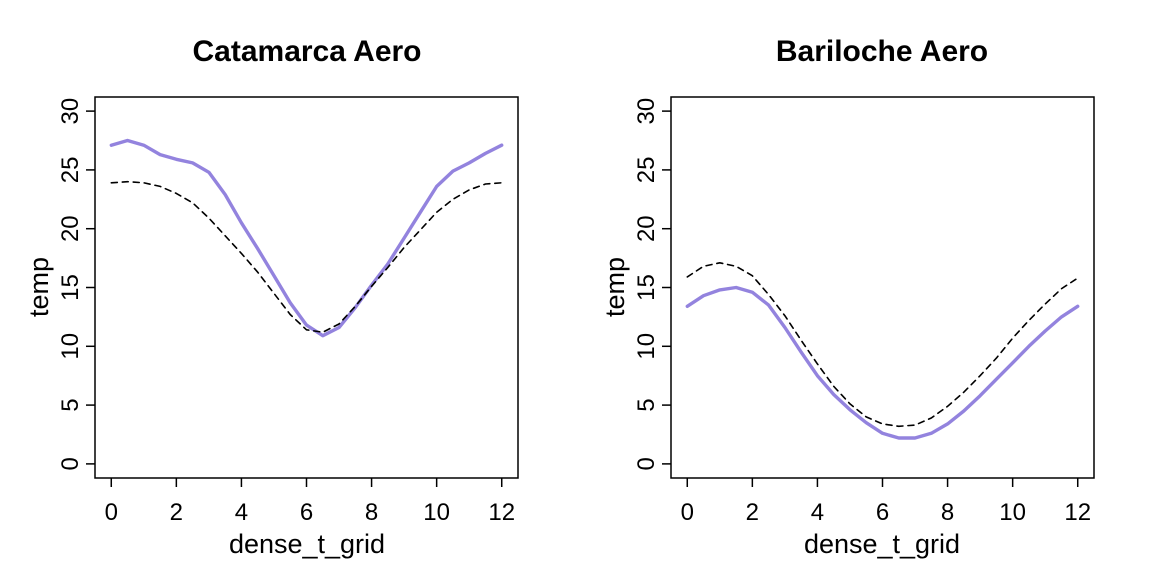 The height and width of the screenshot is (576, 1152). I want to click on x-tick-label-bariloche-6: 12, so click(1077, 512).